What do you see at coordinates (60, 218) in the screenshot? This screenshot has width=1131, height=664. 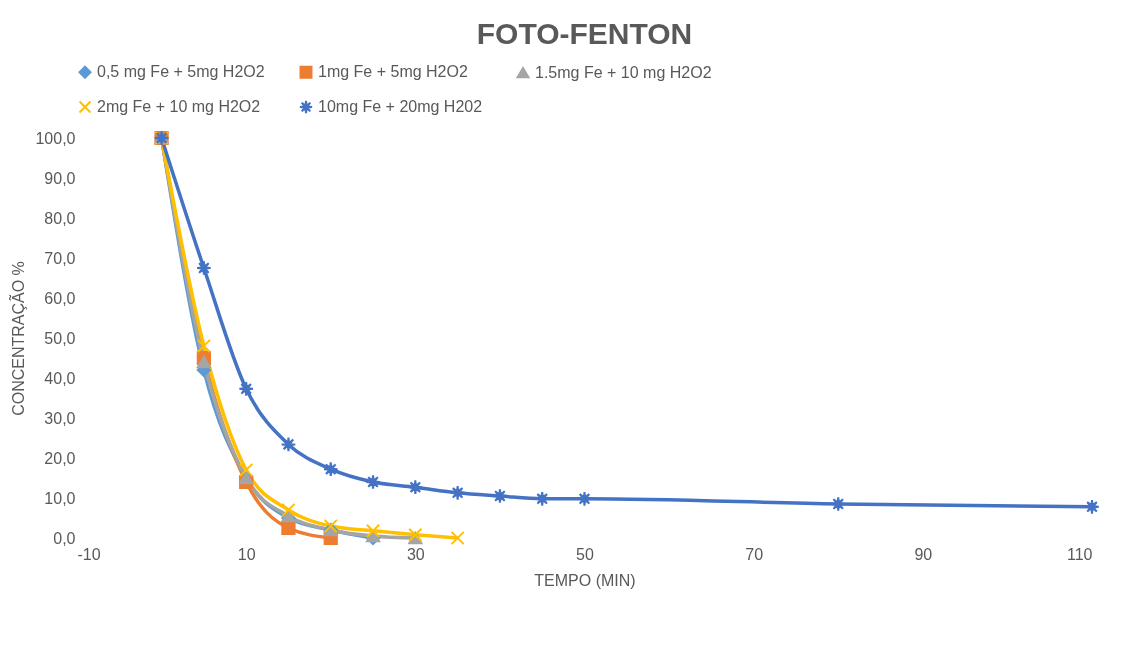 I see `y-tick-label: 80,0` at bounding box center [60, 218].